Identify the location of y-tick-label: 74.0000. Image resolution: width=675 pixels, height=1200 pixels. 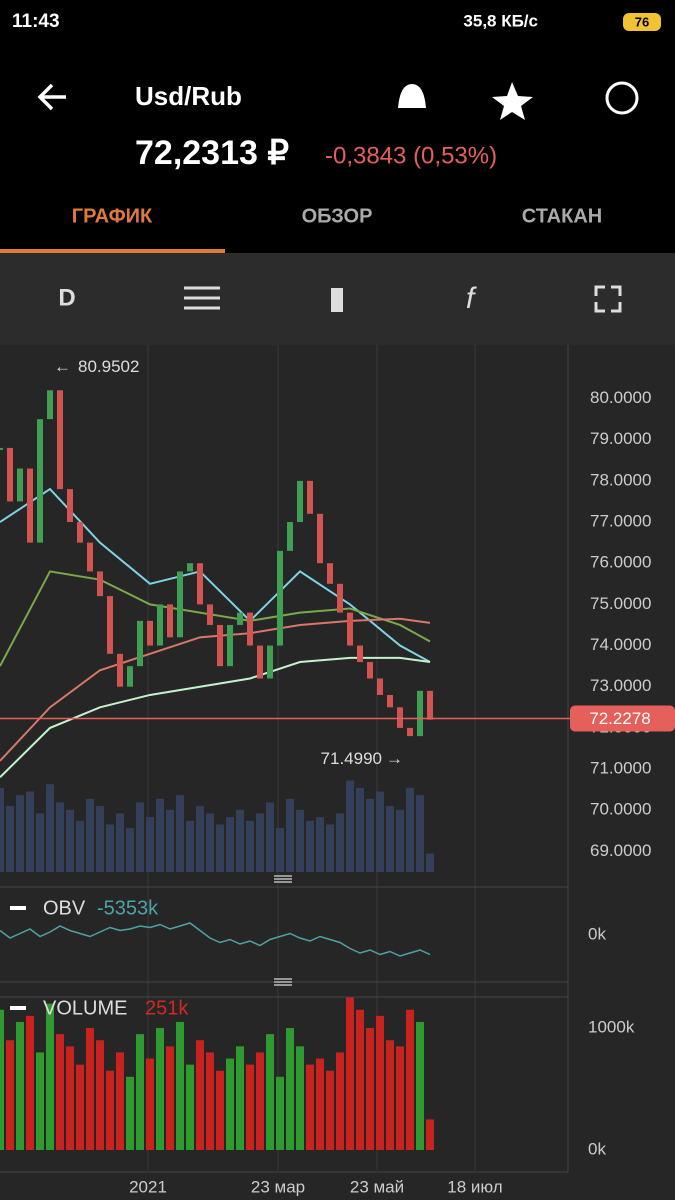
(620, 644).